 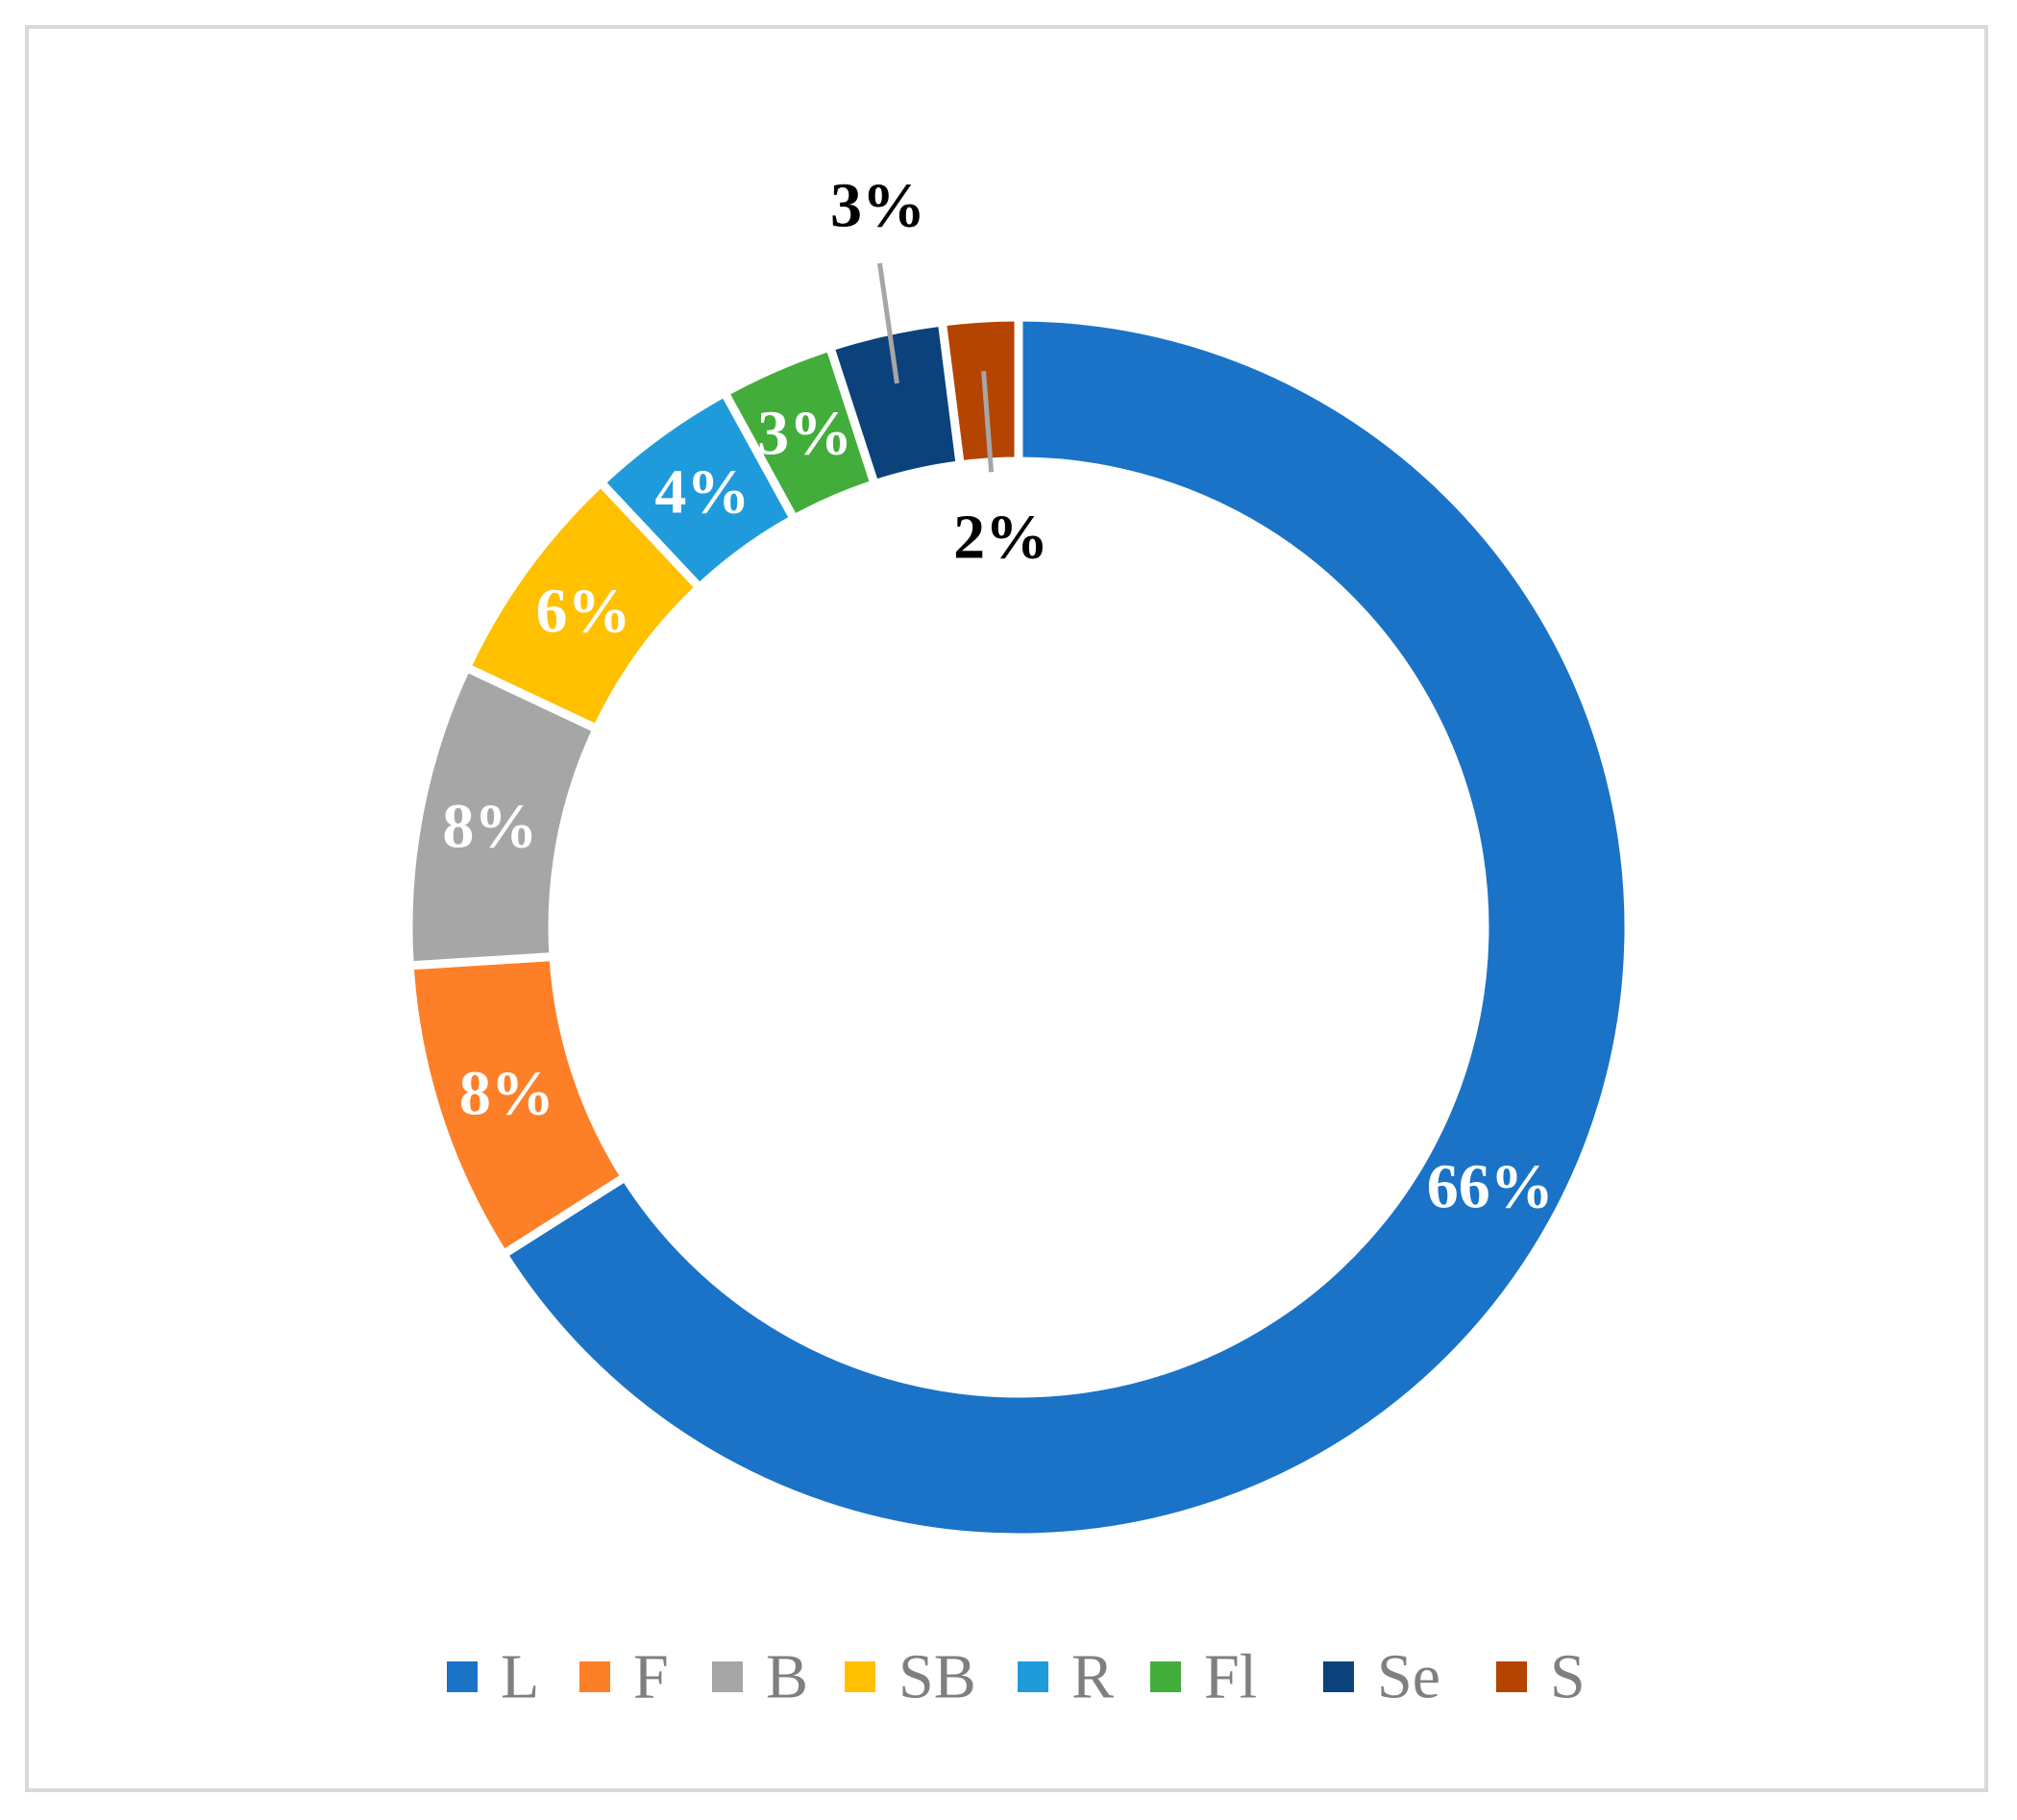 What do you see at coordinates (1511, 1676) in the screenshot?
I see `legend-swatch-s` at bounding box center [1511, 1676].